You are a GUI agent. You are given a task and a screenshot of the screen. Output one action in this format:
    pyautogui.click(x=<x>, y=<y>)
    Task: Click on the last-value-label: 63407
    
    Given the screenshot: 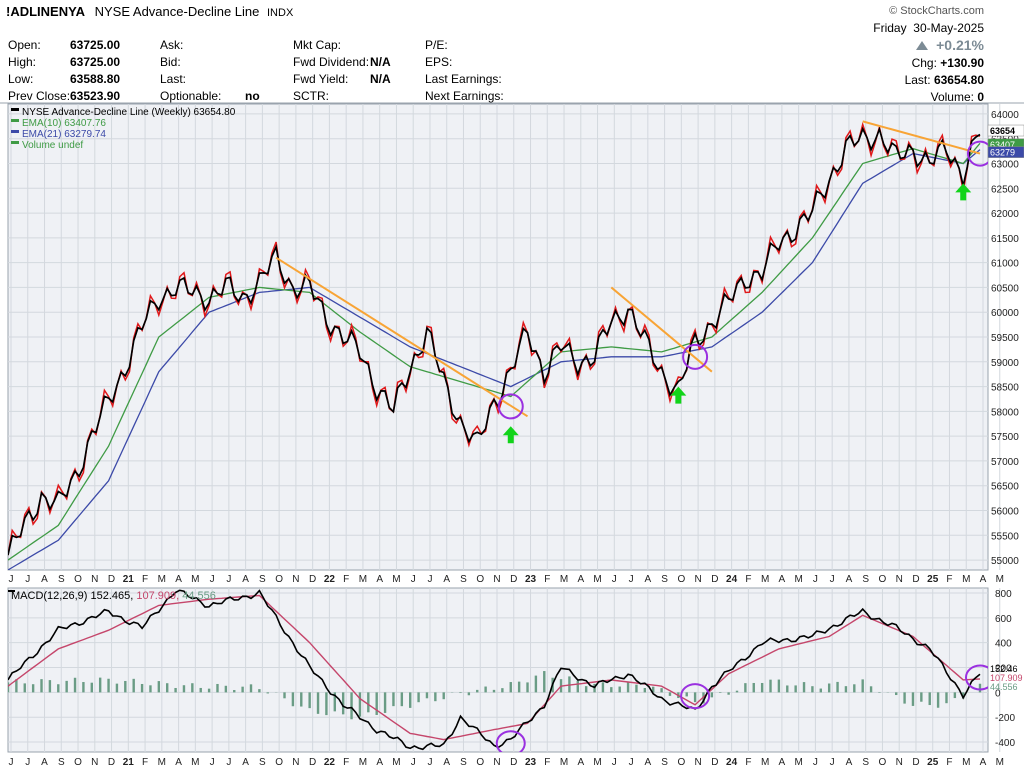 What is the action you would take?
    pyautogui.click(x=1002, y=145)
    